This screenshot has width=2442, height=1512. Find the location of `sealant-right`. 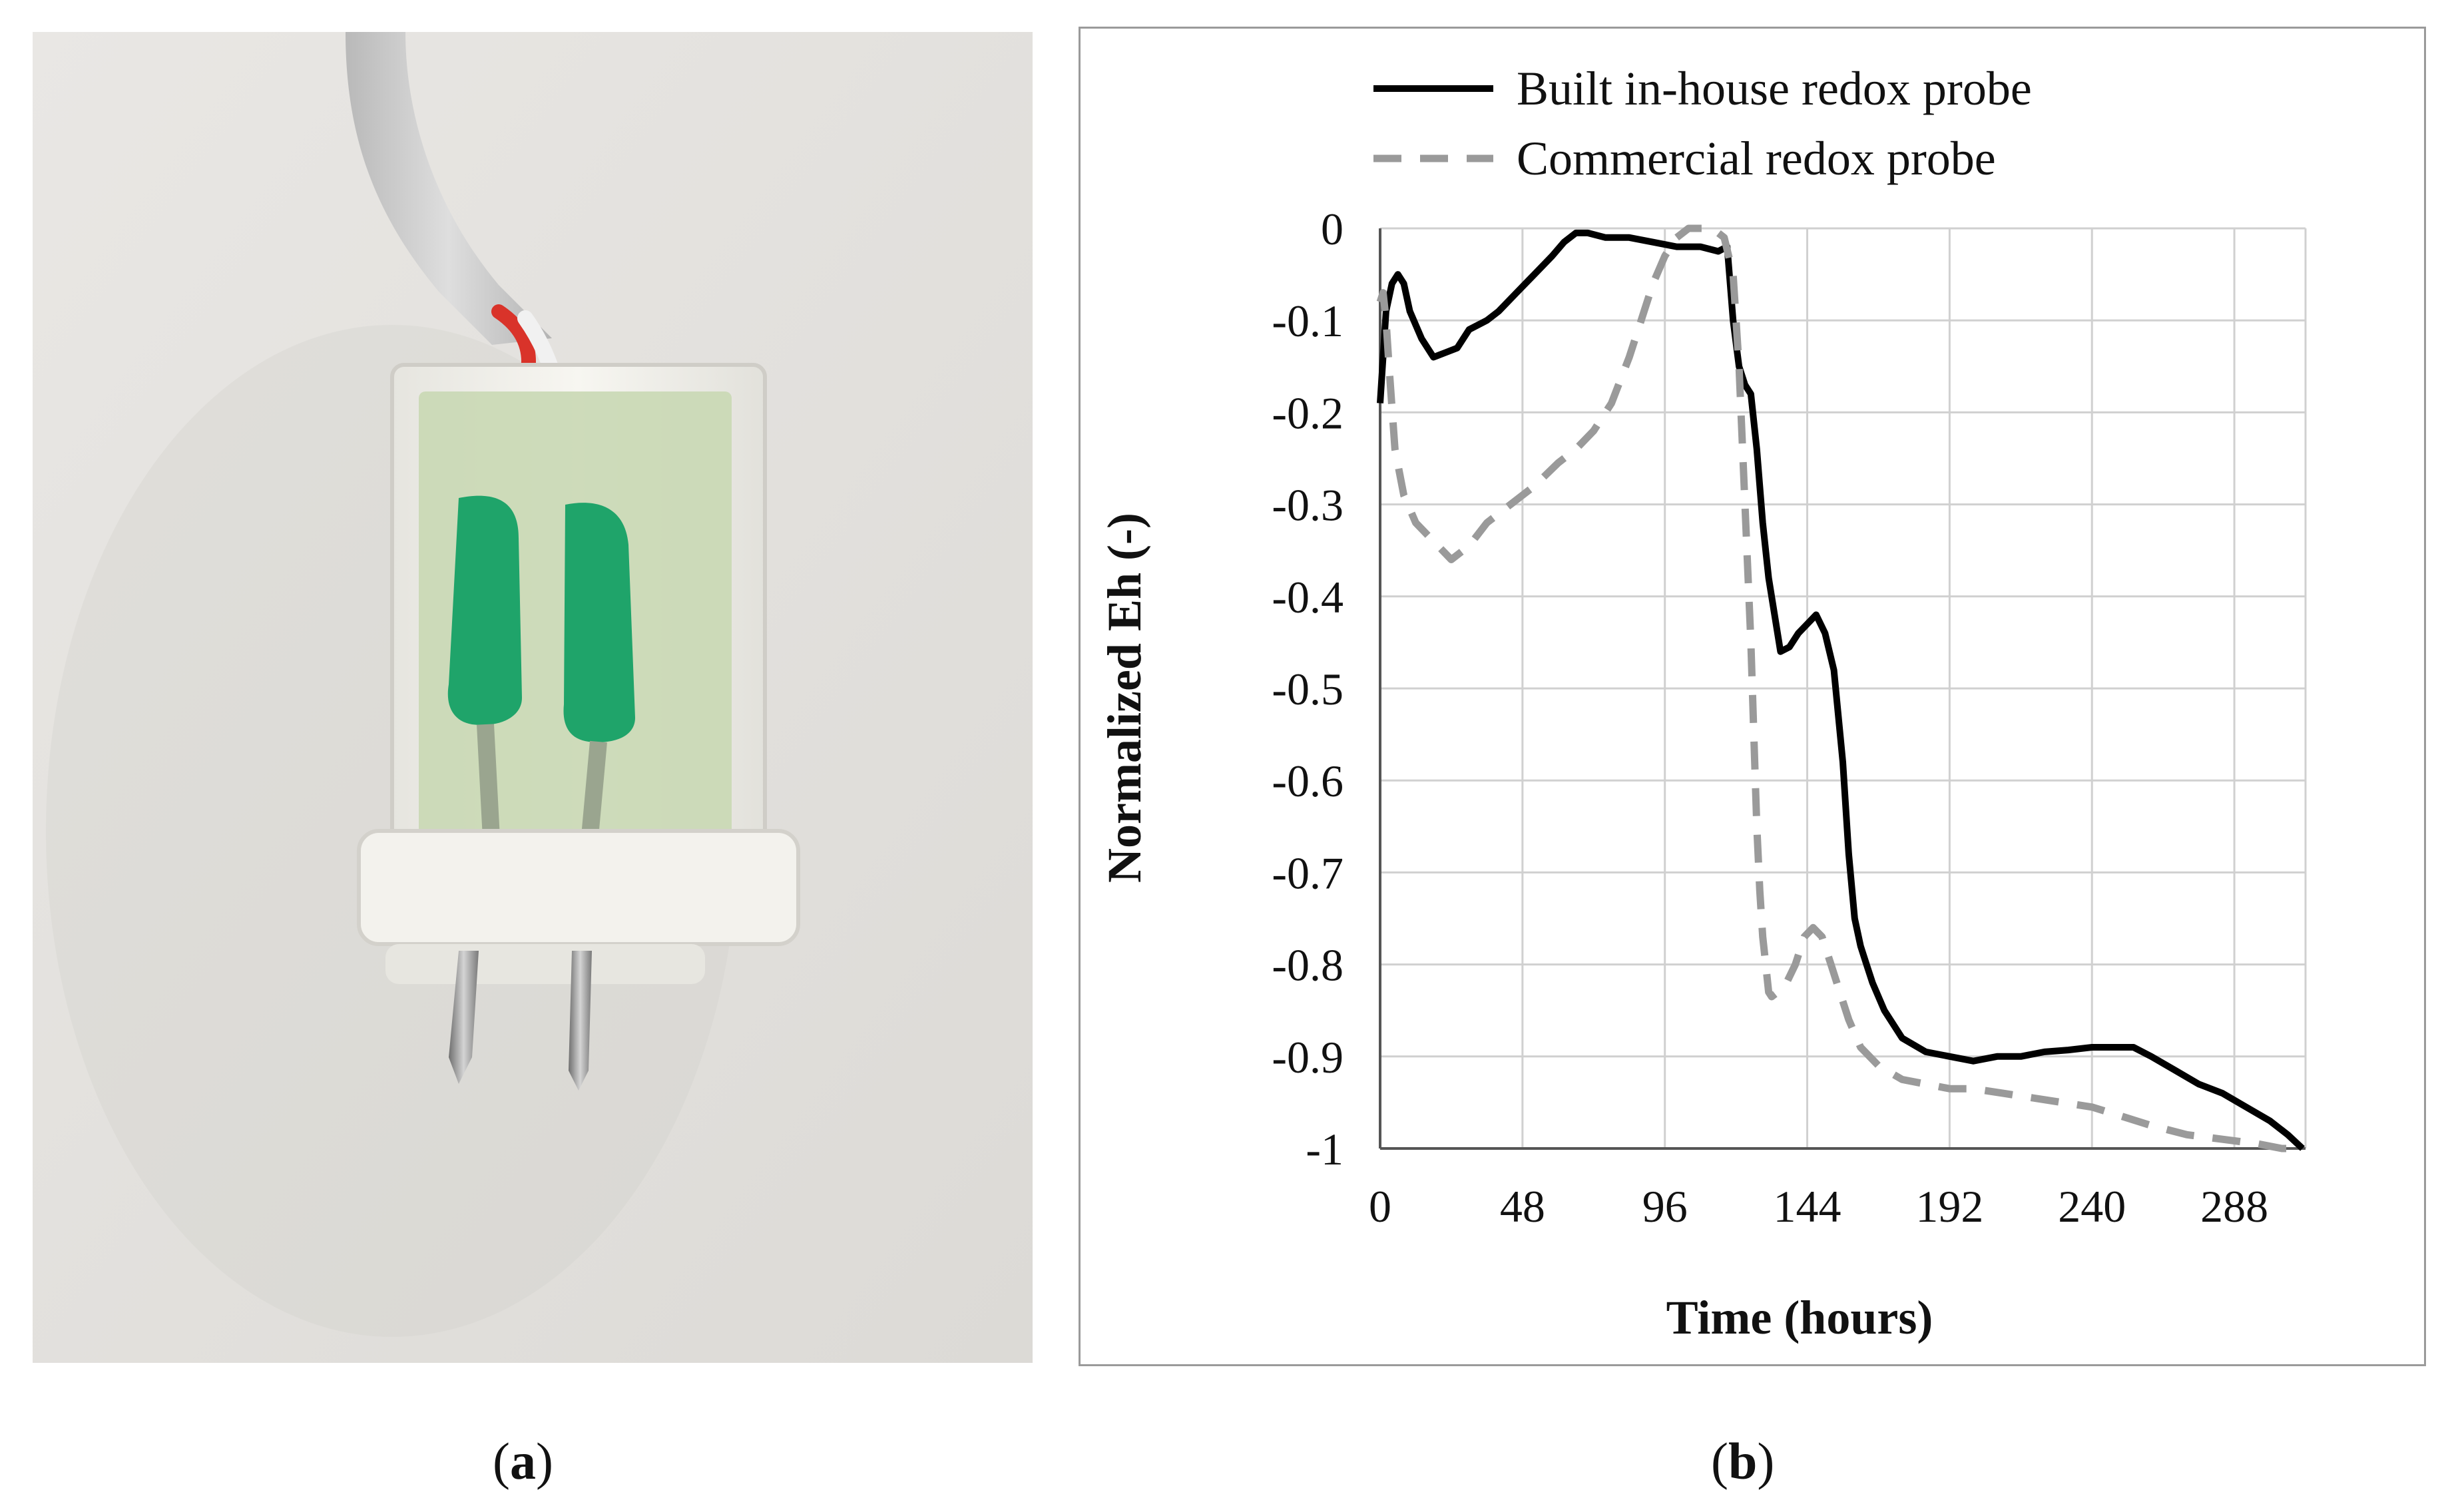

sealant-right is located at coordinates (599, 622).